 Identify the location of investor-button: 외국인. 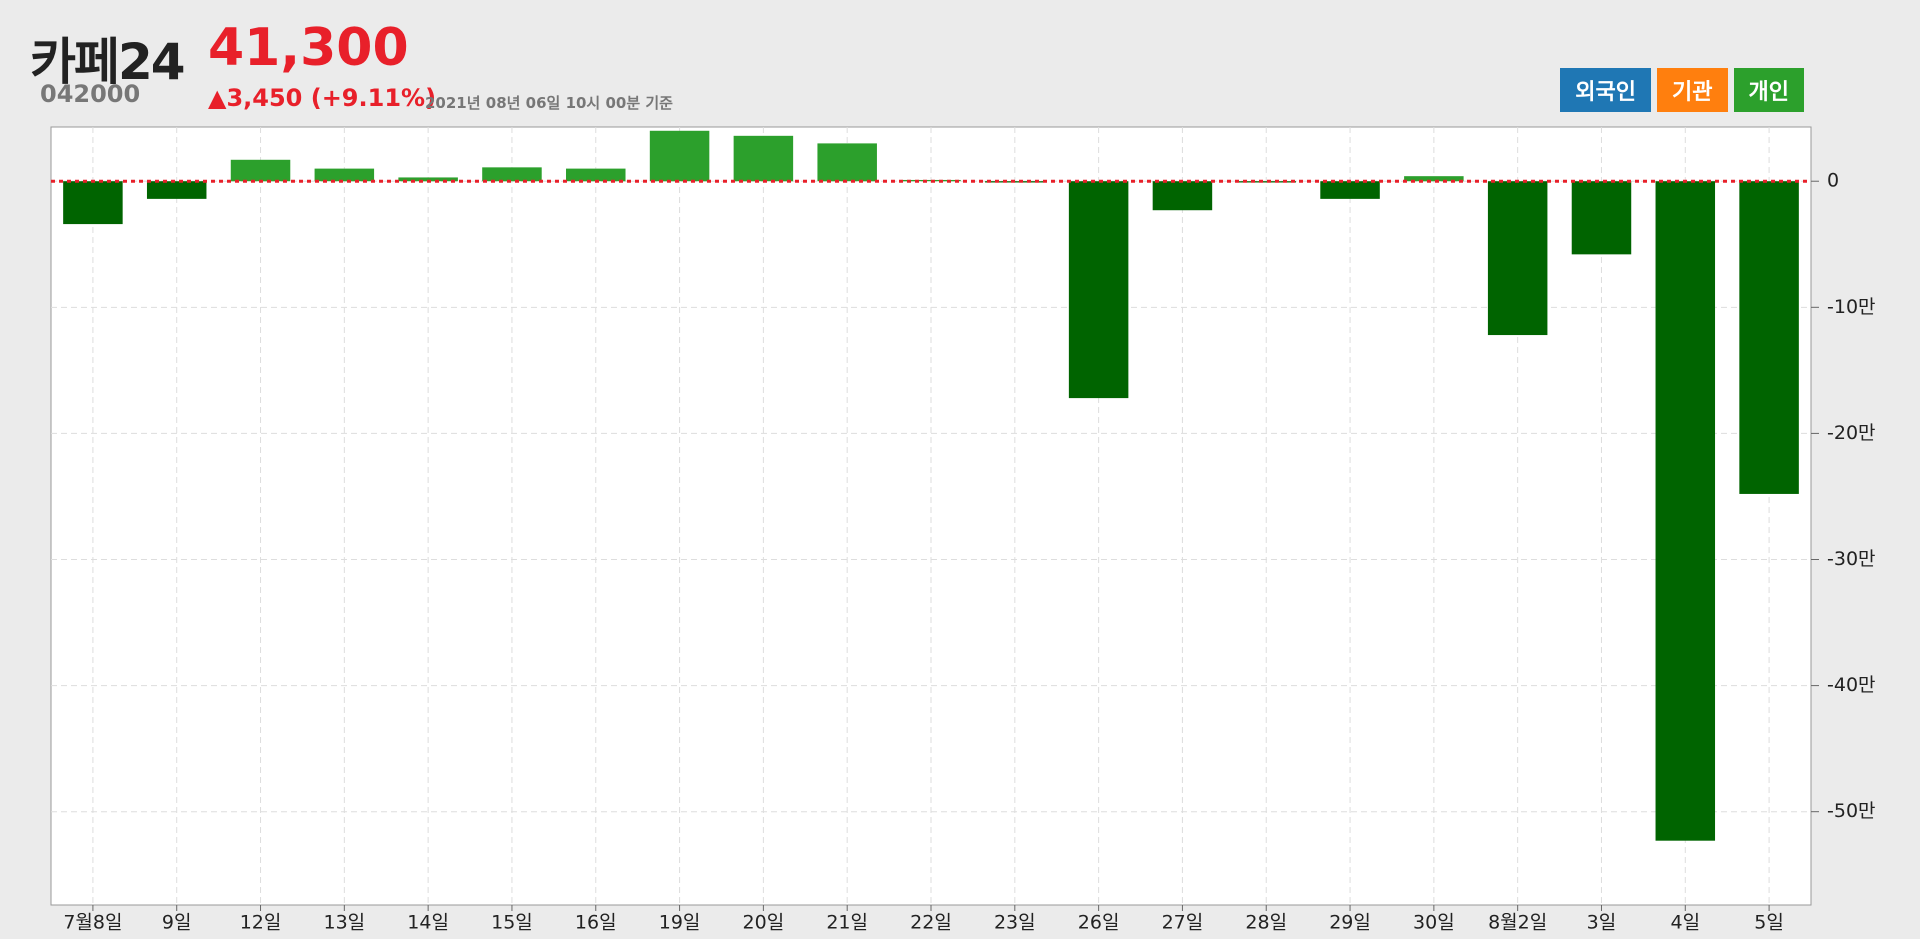
(1606, 90).